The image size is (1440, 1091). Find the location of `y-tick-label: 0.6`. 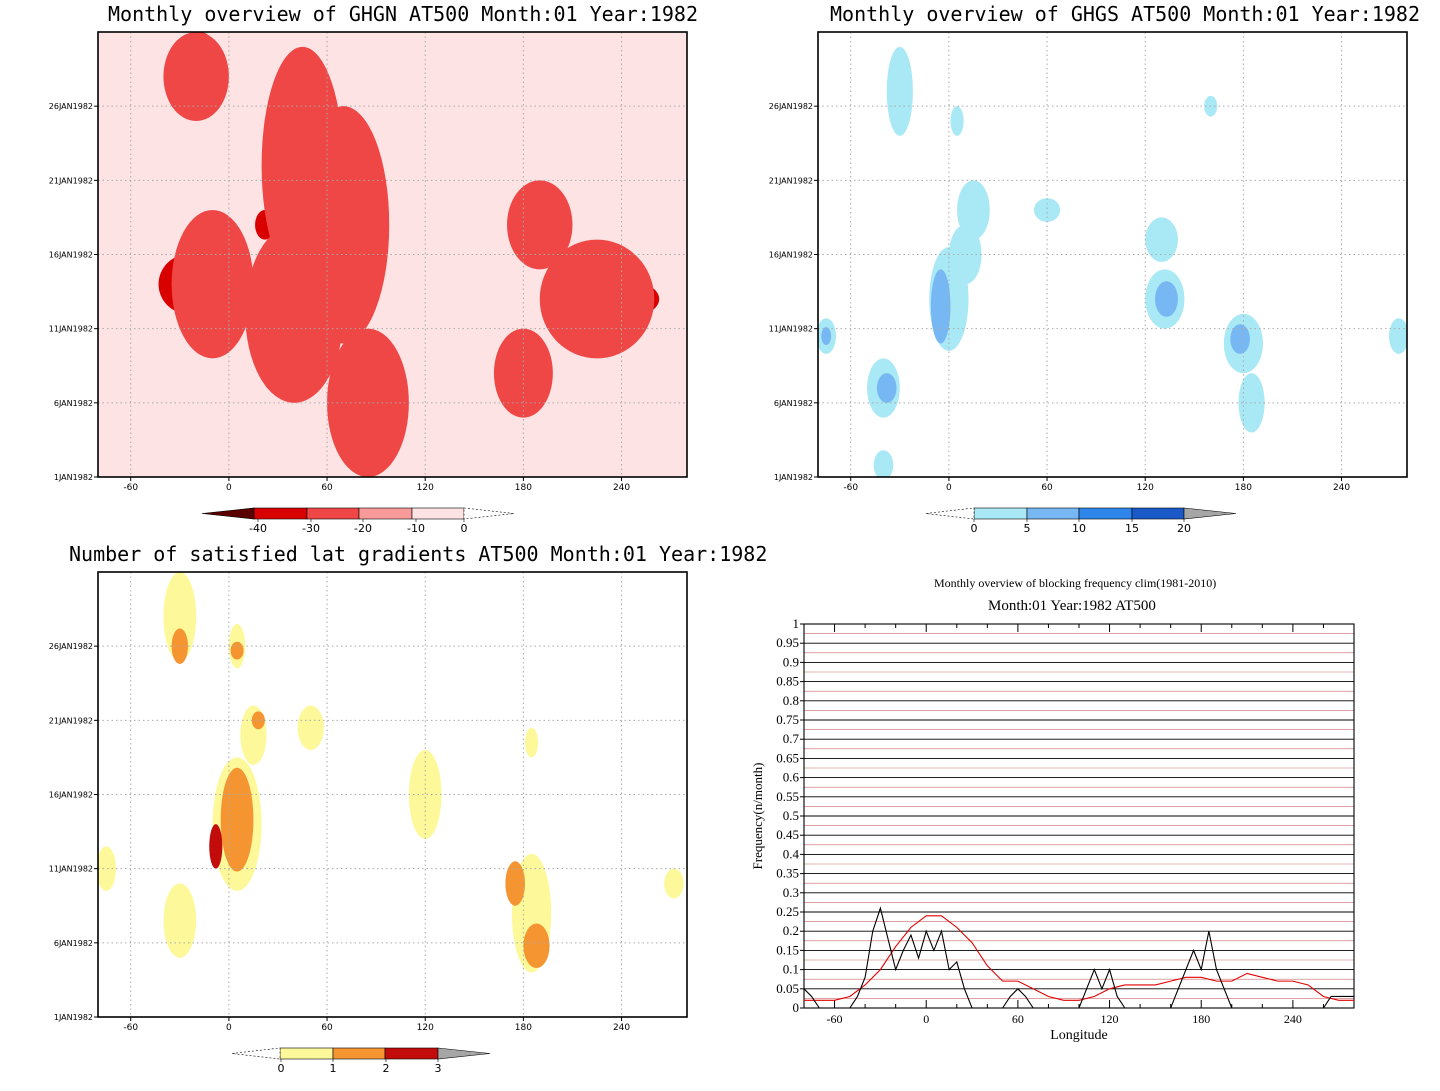

y-tick-label: 0.6 is located at coordinates (791, 777).